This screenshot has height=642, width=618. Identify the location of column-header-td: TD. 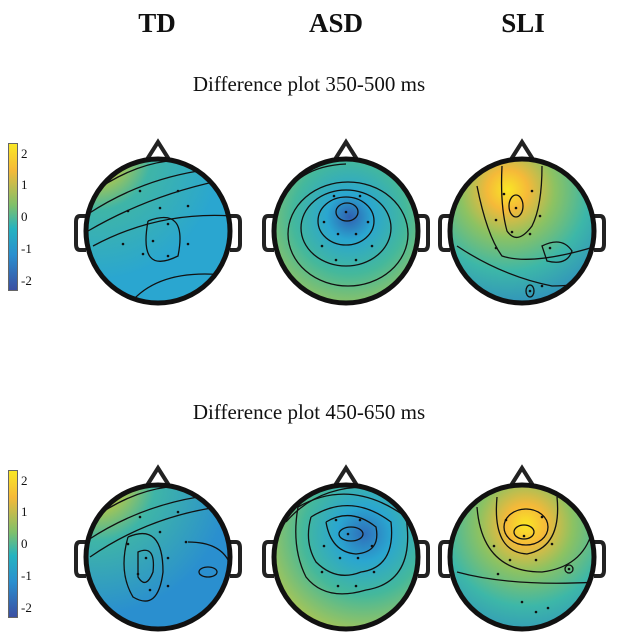
(157, 23).